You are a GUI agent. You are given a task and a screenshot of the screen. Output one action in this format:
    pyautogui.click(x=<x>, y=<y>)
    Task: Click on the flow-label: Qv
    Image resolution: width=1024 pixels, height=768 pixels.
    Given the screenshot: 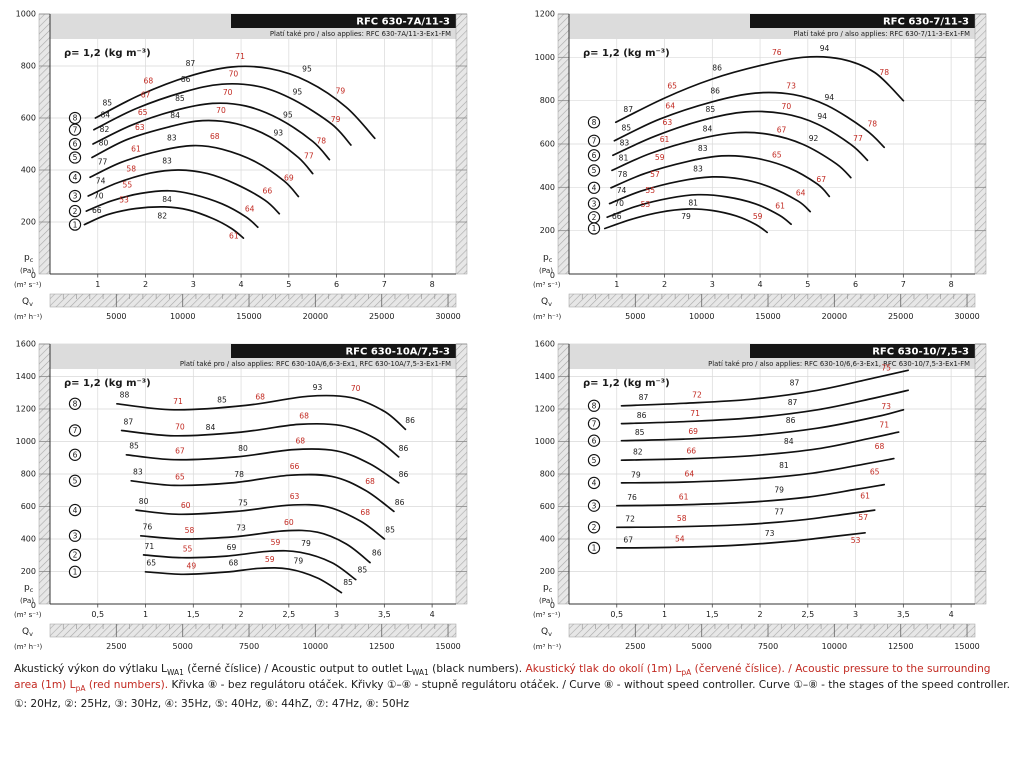 What is the action you would take?
    pyautogui.click(x=27, y=302)
    